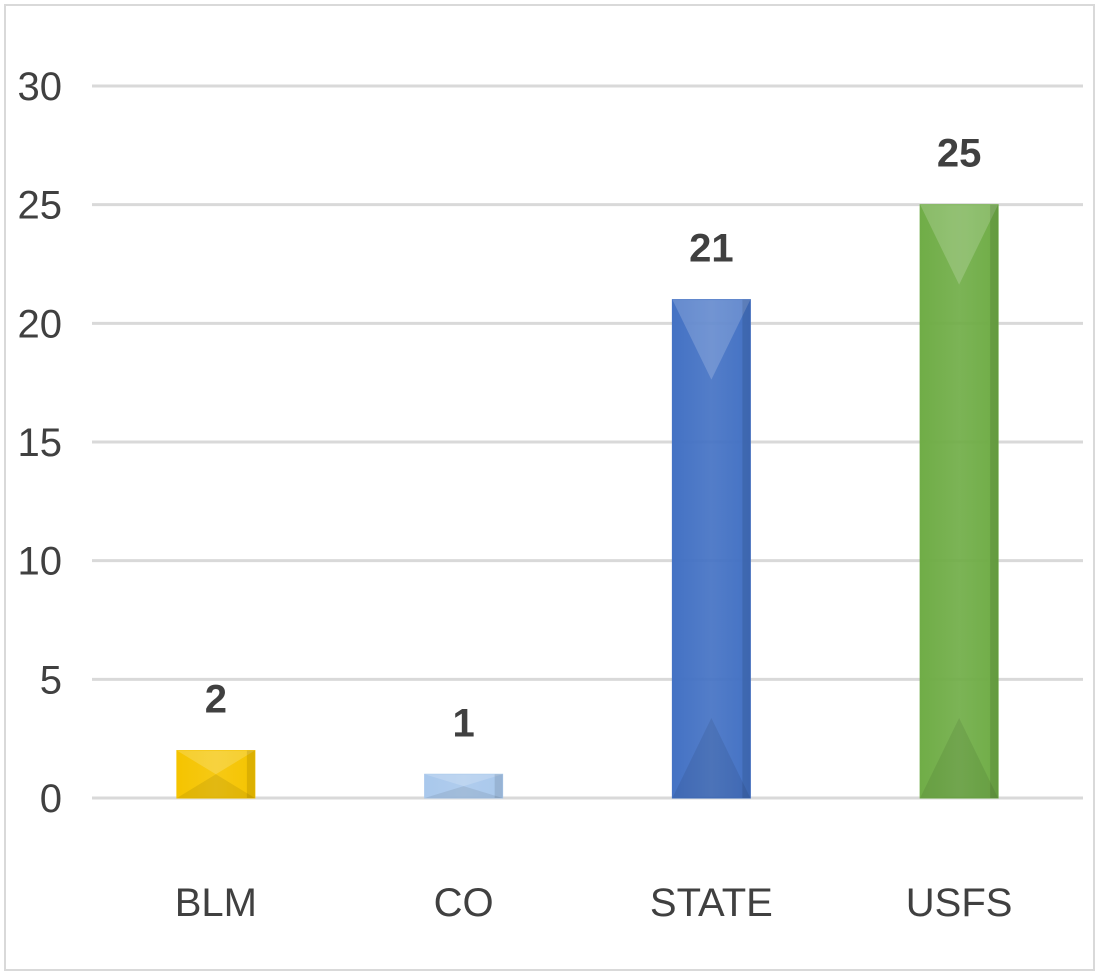 The image size is (1101, 977). I want to click on y-tick-label: 5, so click(51, 680).